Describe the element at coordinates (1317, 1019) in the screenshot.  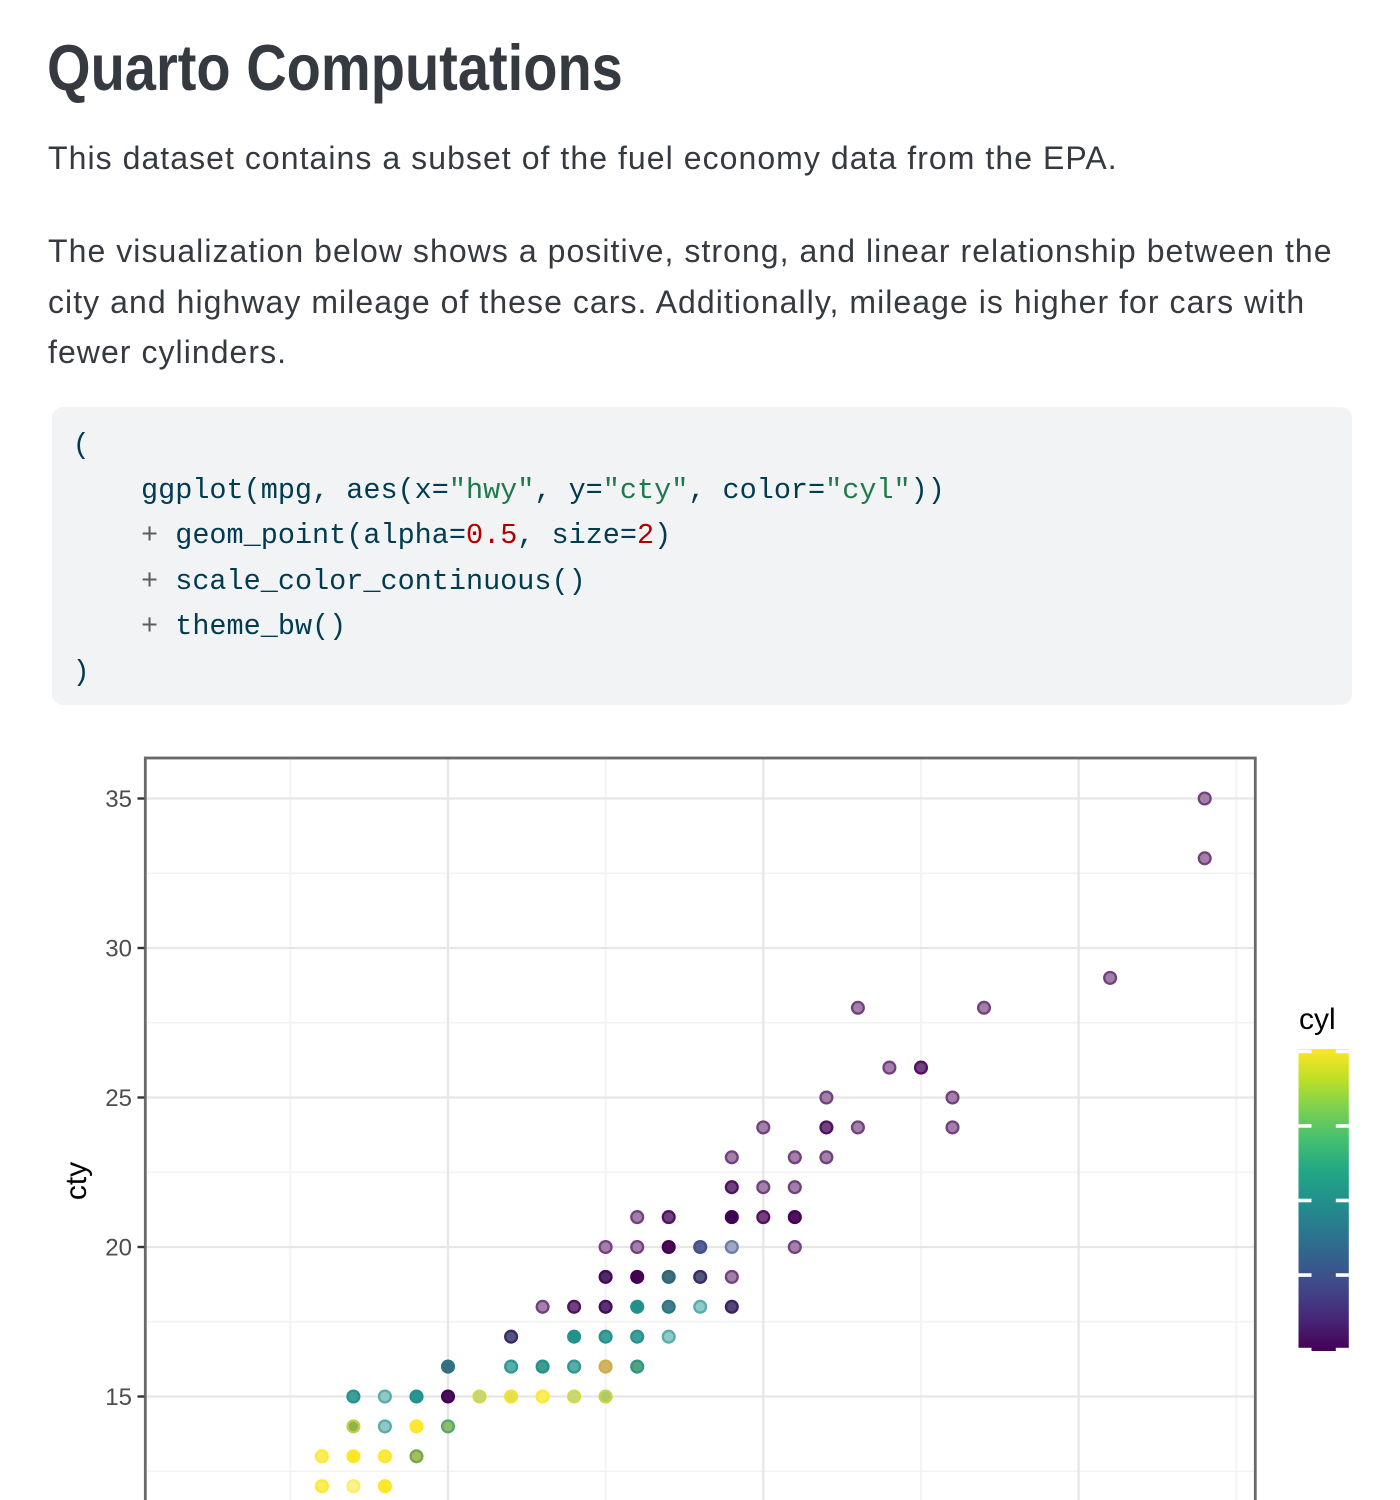
I see `svg-text: cyl` at that location.